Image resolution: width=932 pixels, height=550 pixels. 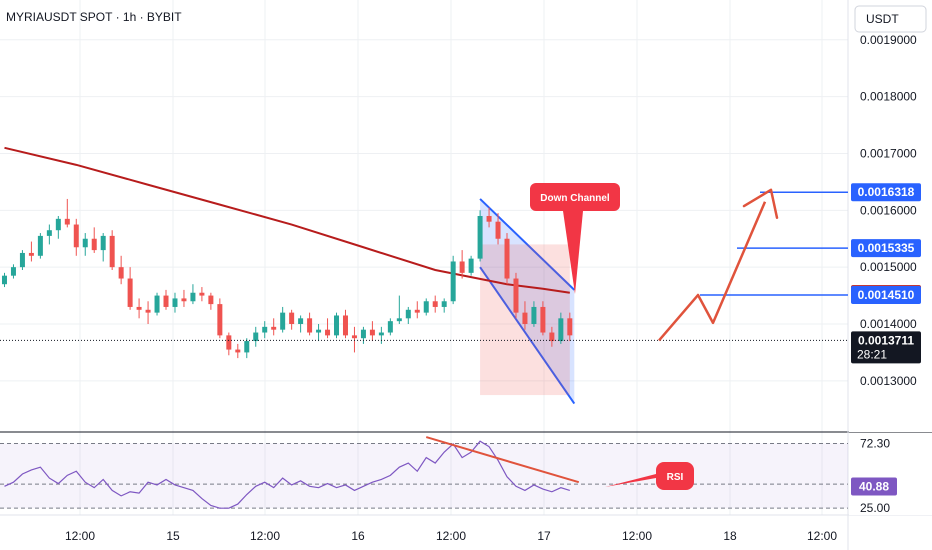 I want to click on down-channel-drawing, so click(x=527, y=301).